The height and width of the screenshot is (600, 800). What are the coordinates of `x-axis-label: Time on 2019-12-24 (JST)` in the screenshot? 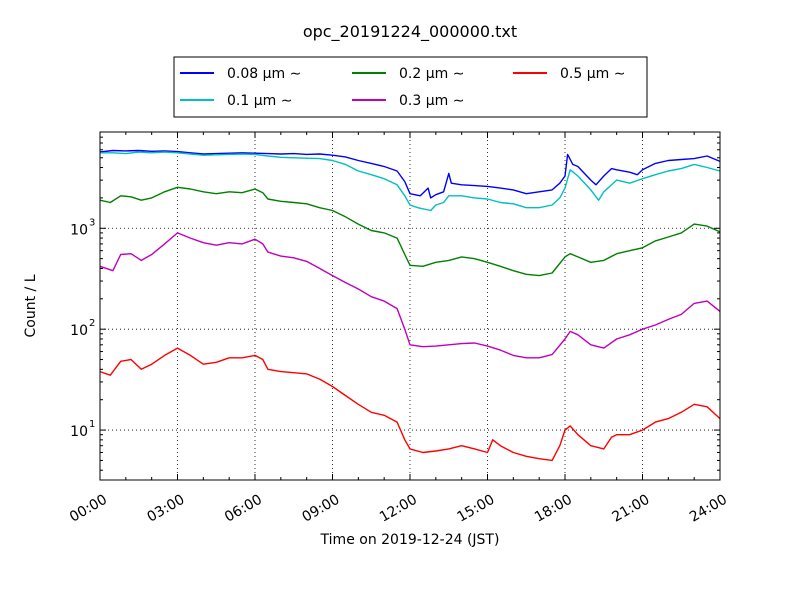 It's located at (410, 540).